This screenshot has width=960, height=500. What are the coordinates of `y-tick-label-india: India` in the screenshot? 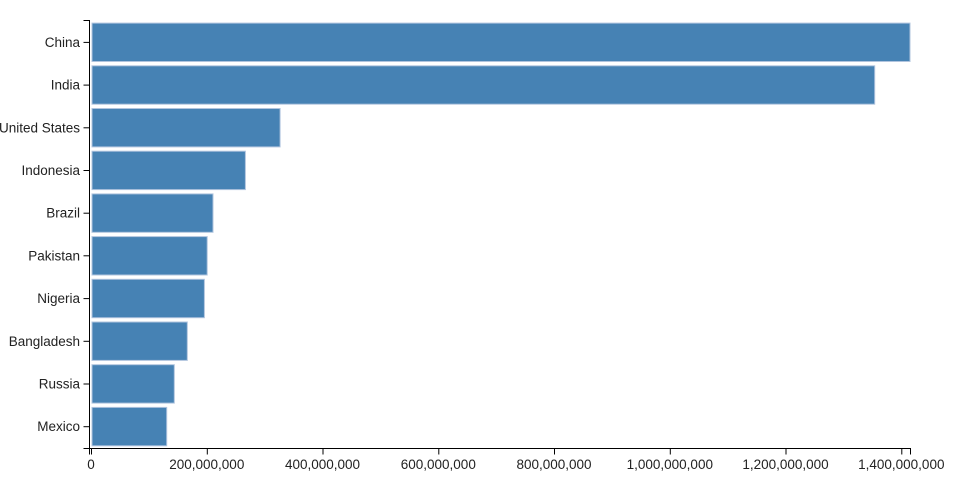 It's located at (66, 85).